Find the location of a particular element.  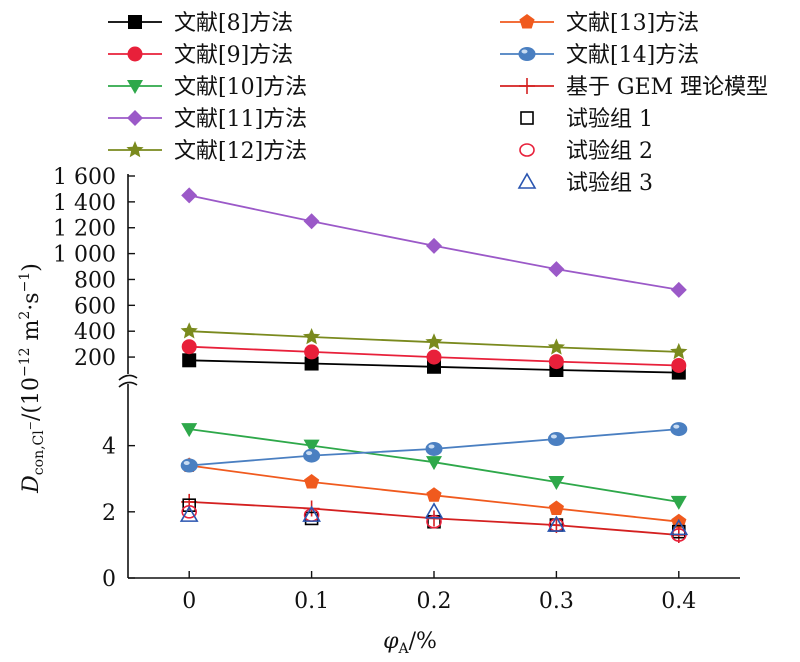

x-axis-title-sub: A is located at coordinates (403, 649).